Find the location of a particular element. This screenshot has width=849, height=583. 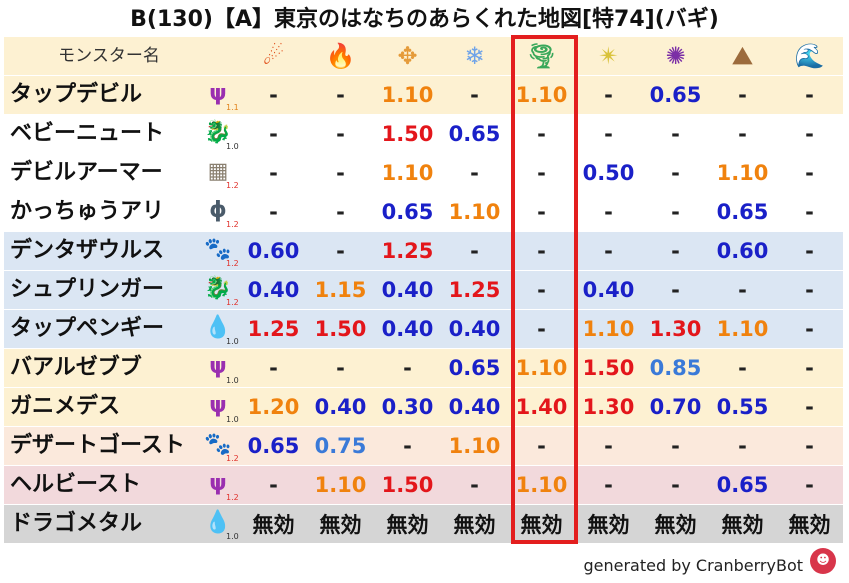

material-brick-icon: ▦ is located at coordinates (218, 171).